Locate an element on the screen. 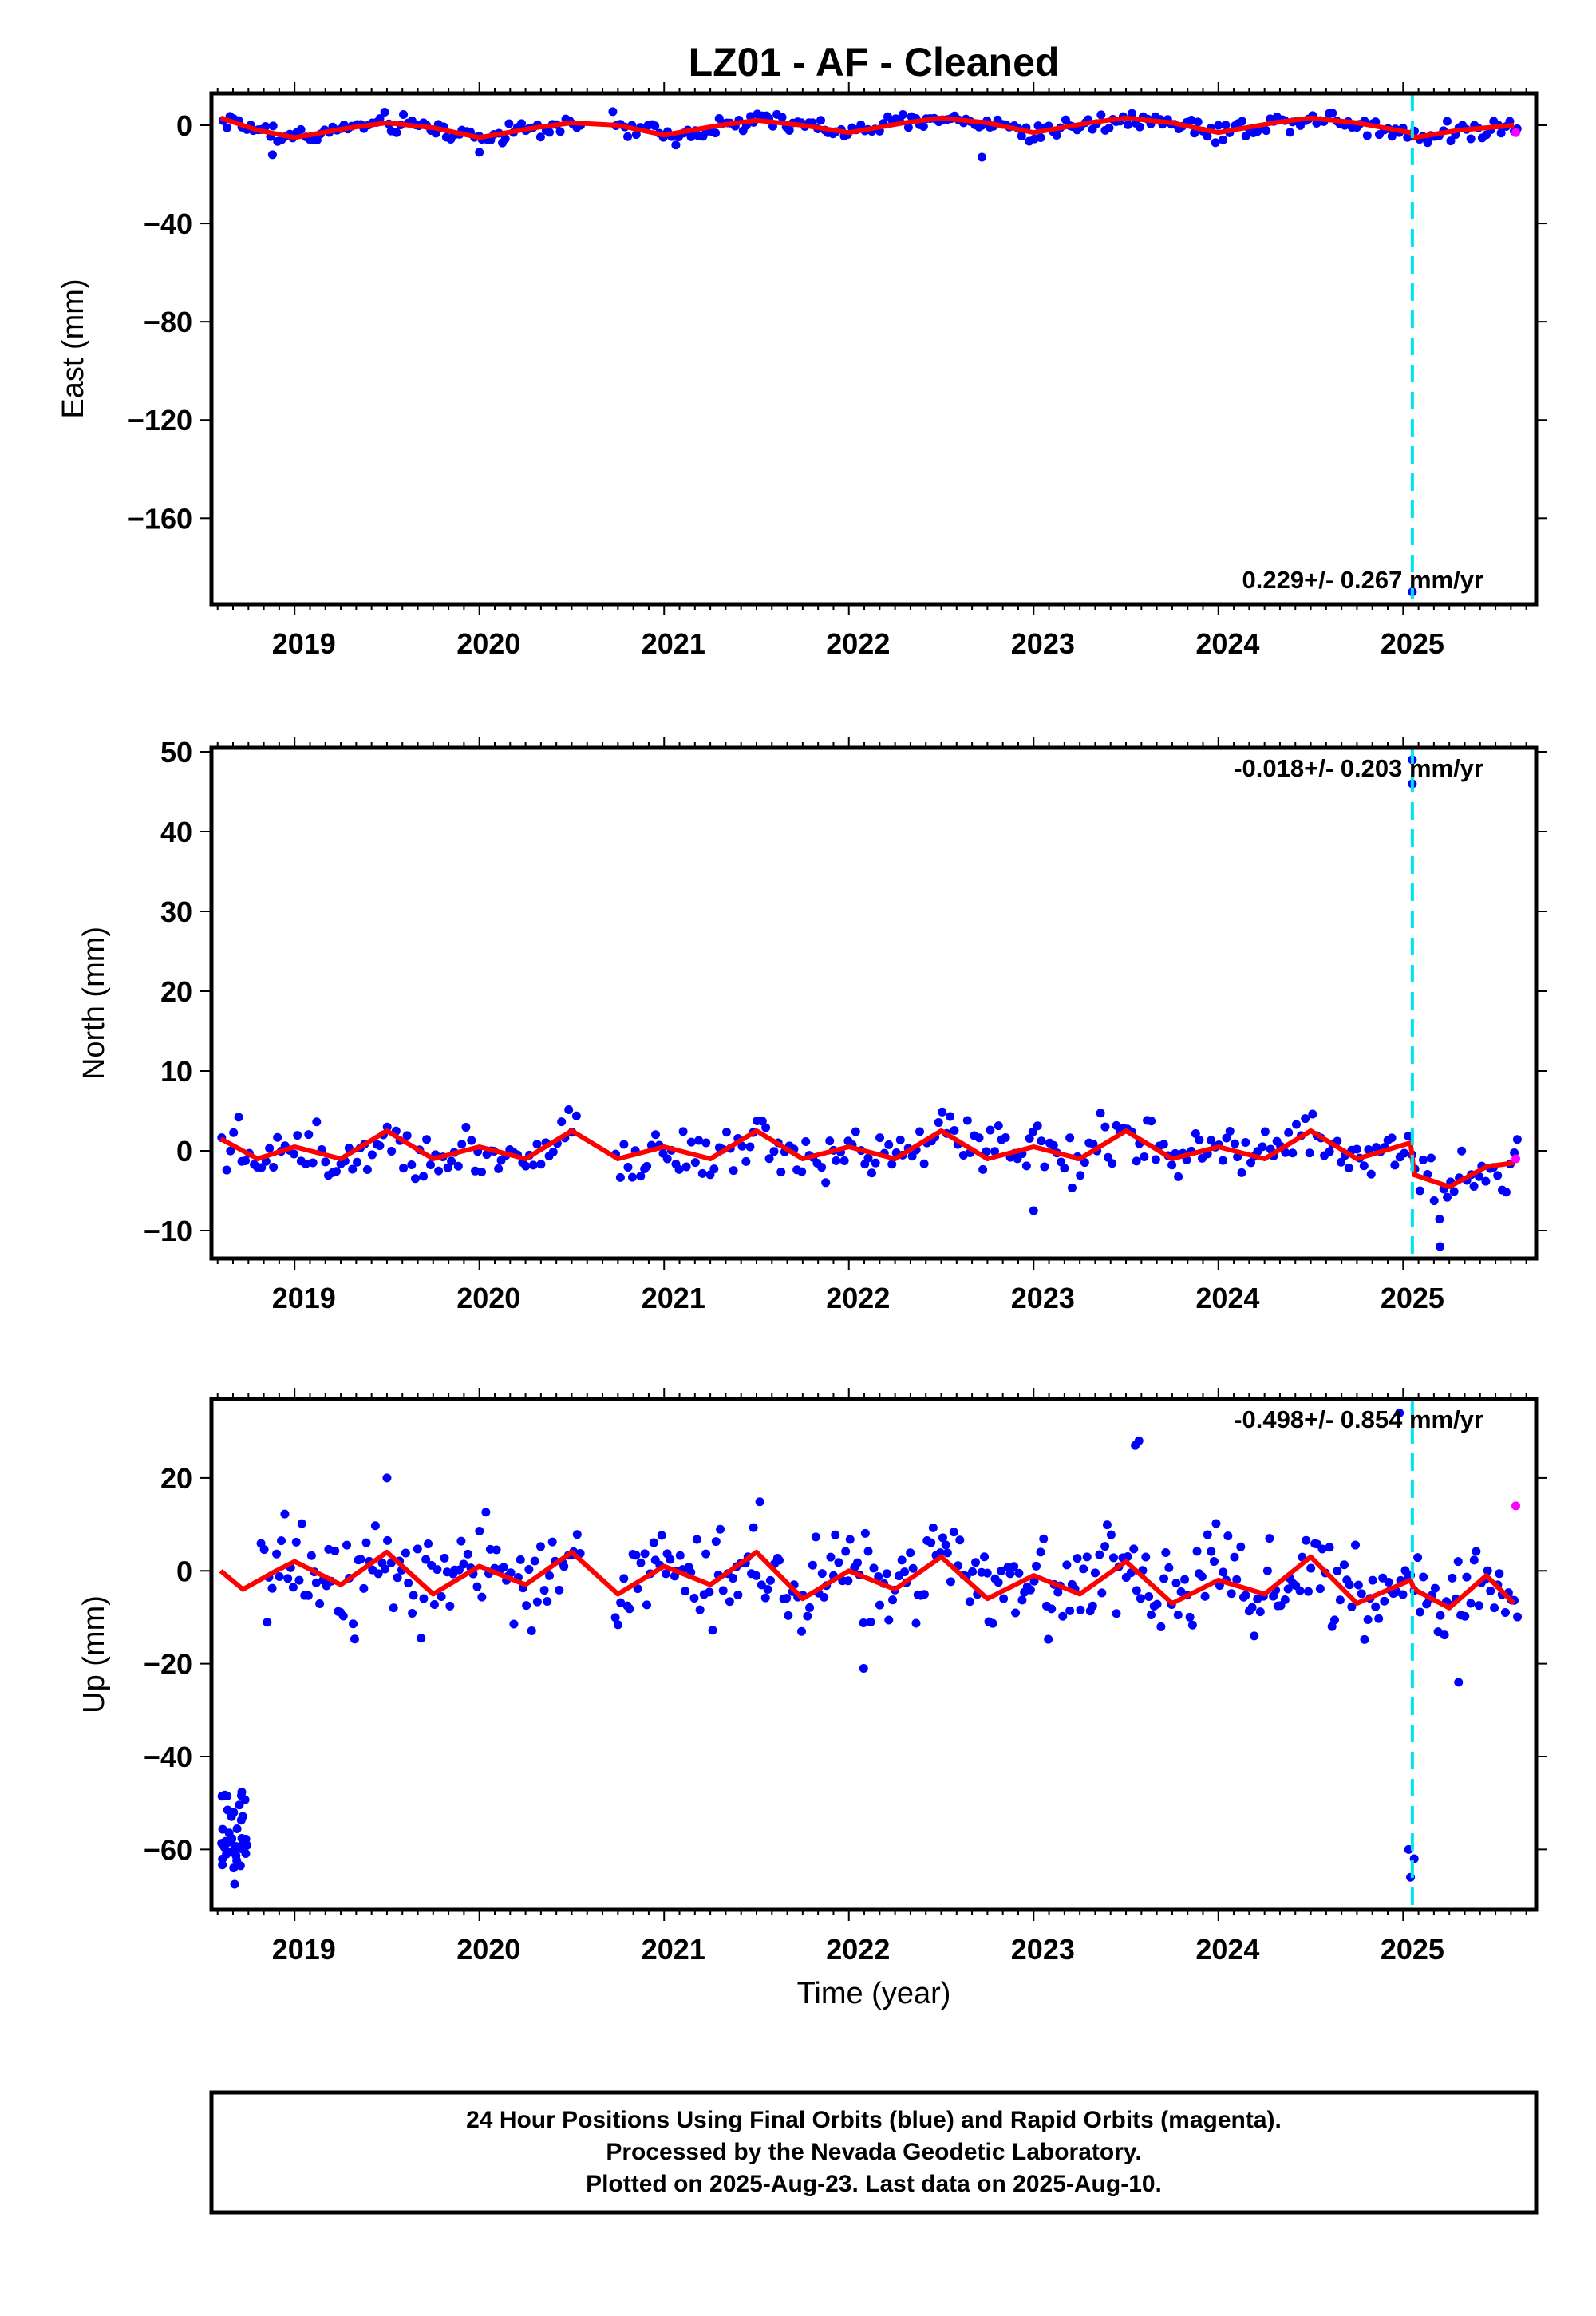  velocity-label-east: 0.229+/- 0.267 mm/yr is located at coordinates (1362, 580).